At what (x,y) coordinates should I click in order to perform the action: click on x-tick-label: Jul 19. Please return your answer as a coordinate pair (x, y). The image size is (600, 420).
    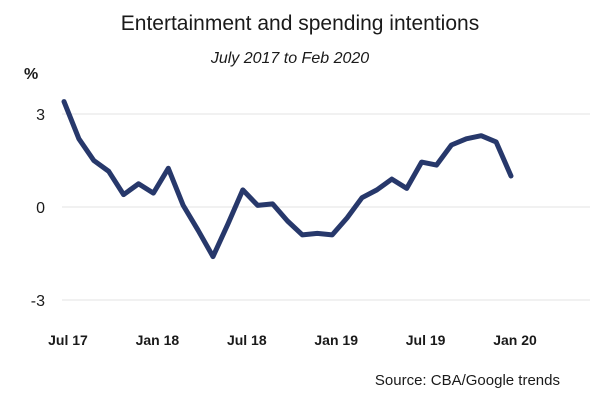
    Looking at the image, I should click on (426, 340).